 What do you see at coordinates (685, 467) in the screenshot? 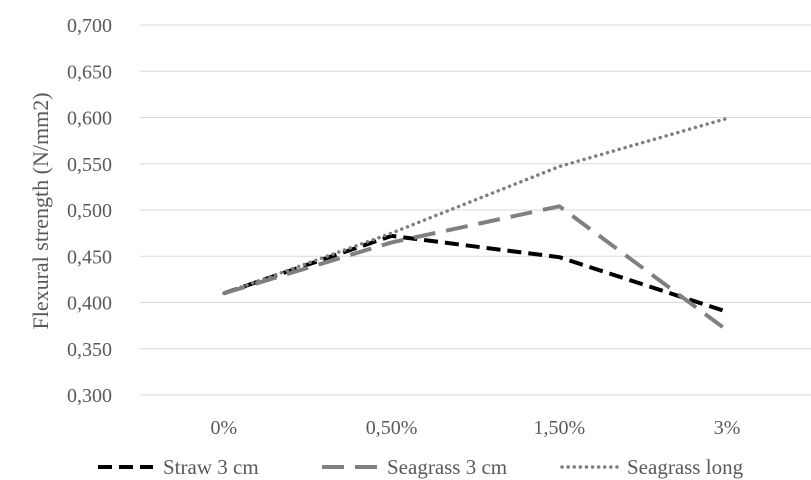
I see `legend-label: Seagrass long` at bounding box center [685, 467].